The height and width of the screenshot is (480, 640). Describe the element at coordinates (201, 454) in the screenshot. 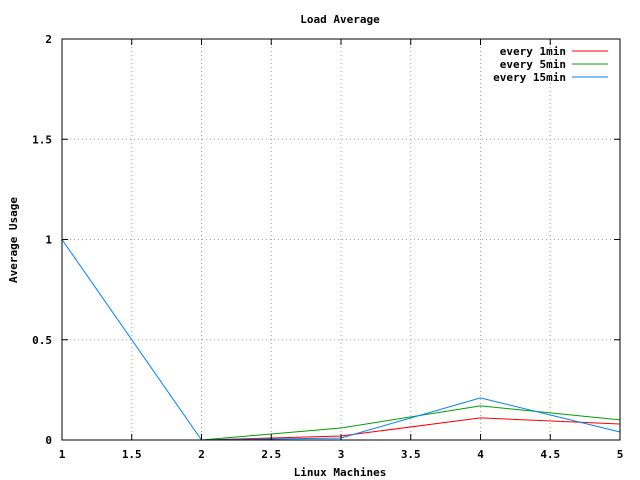

I see `x-tick-label: 2` at that location.